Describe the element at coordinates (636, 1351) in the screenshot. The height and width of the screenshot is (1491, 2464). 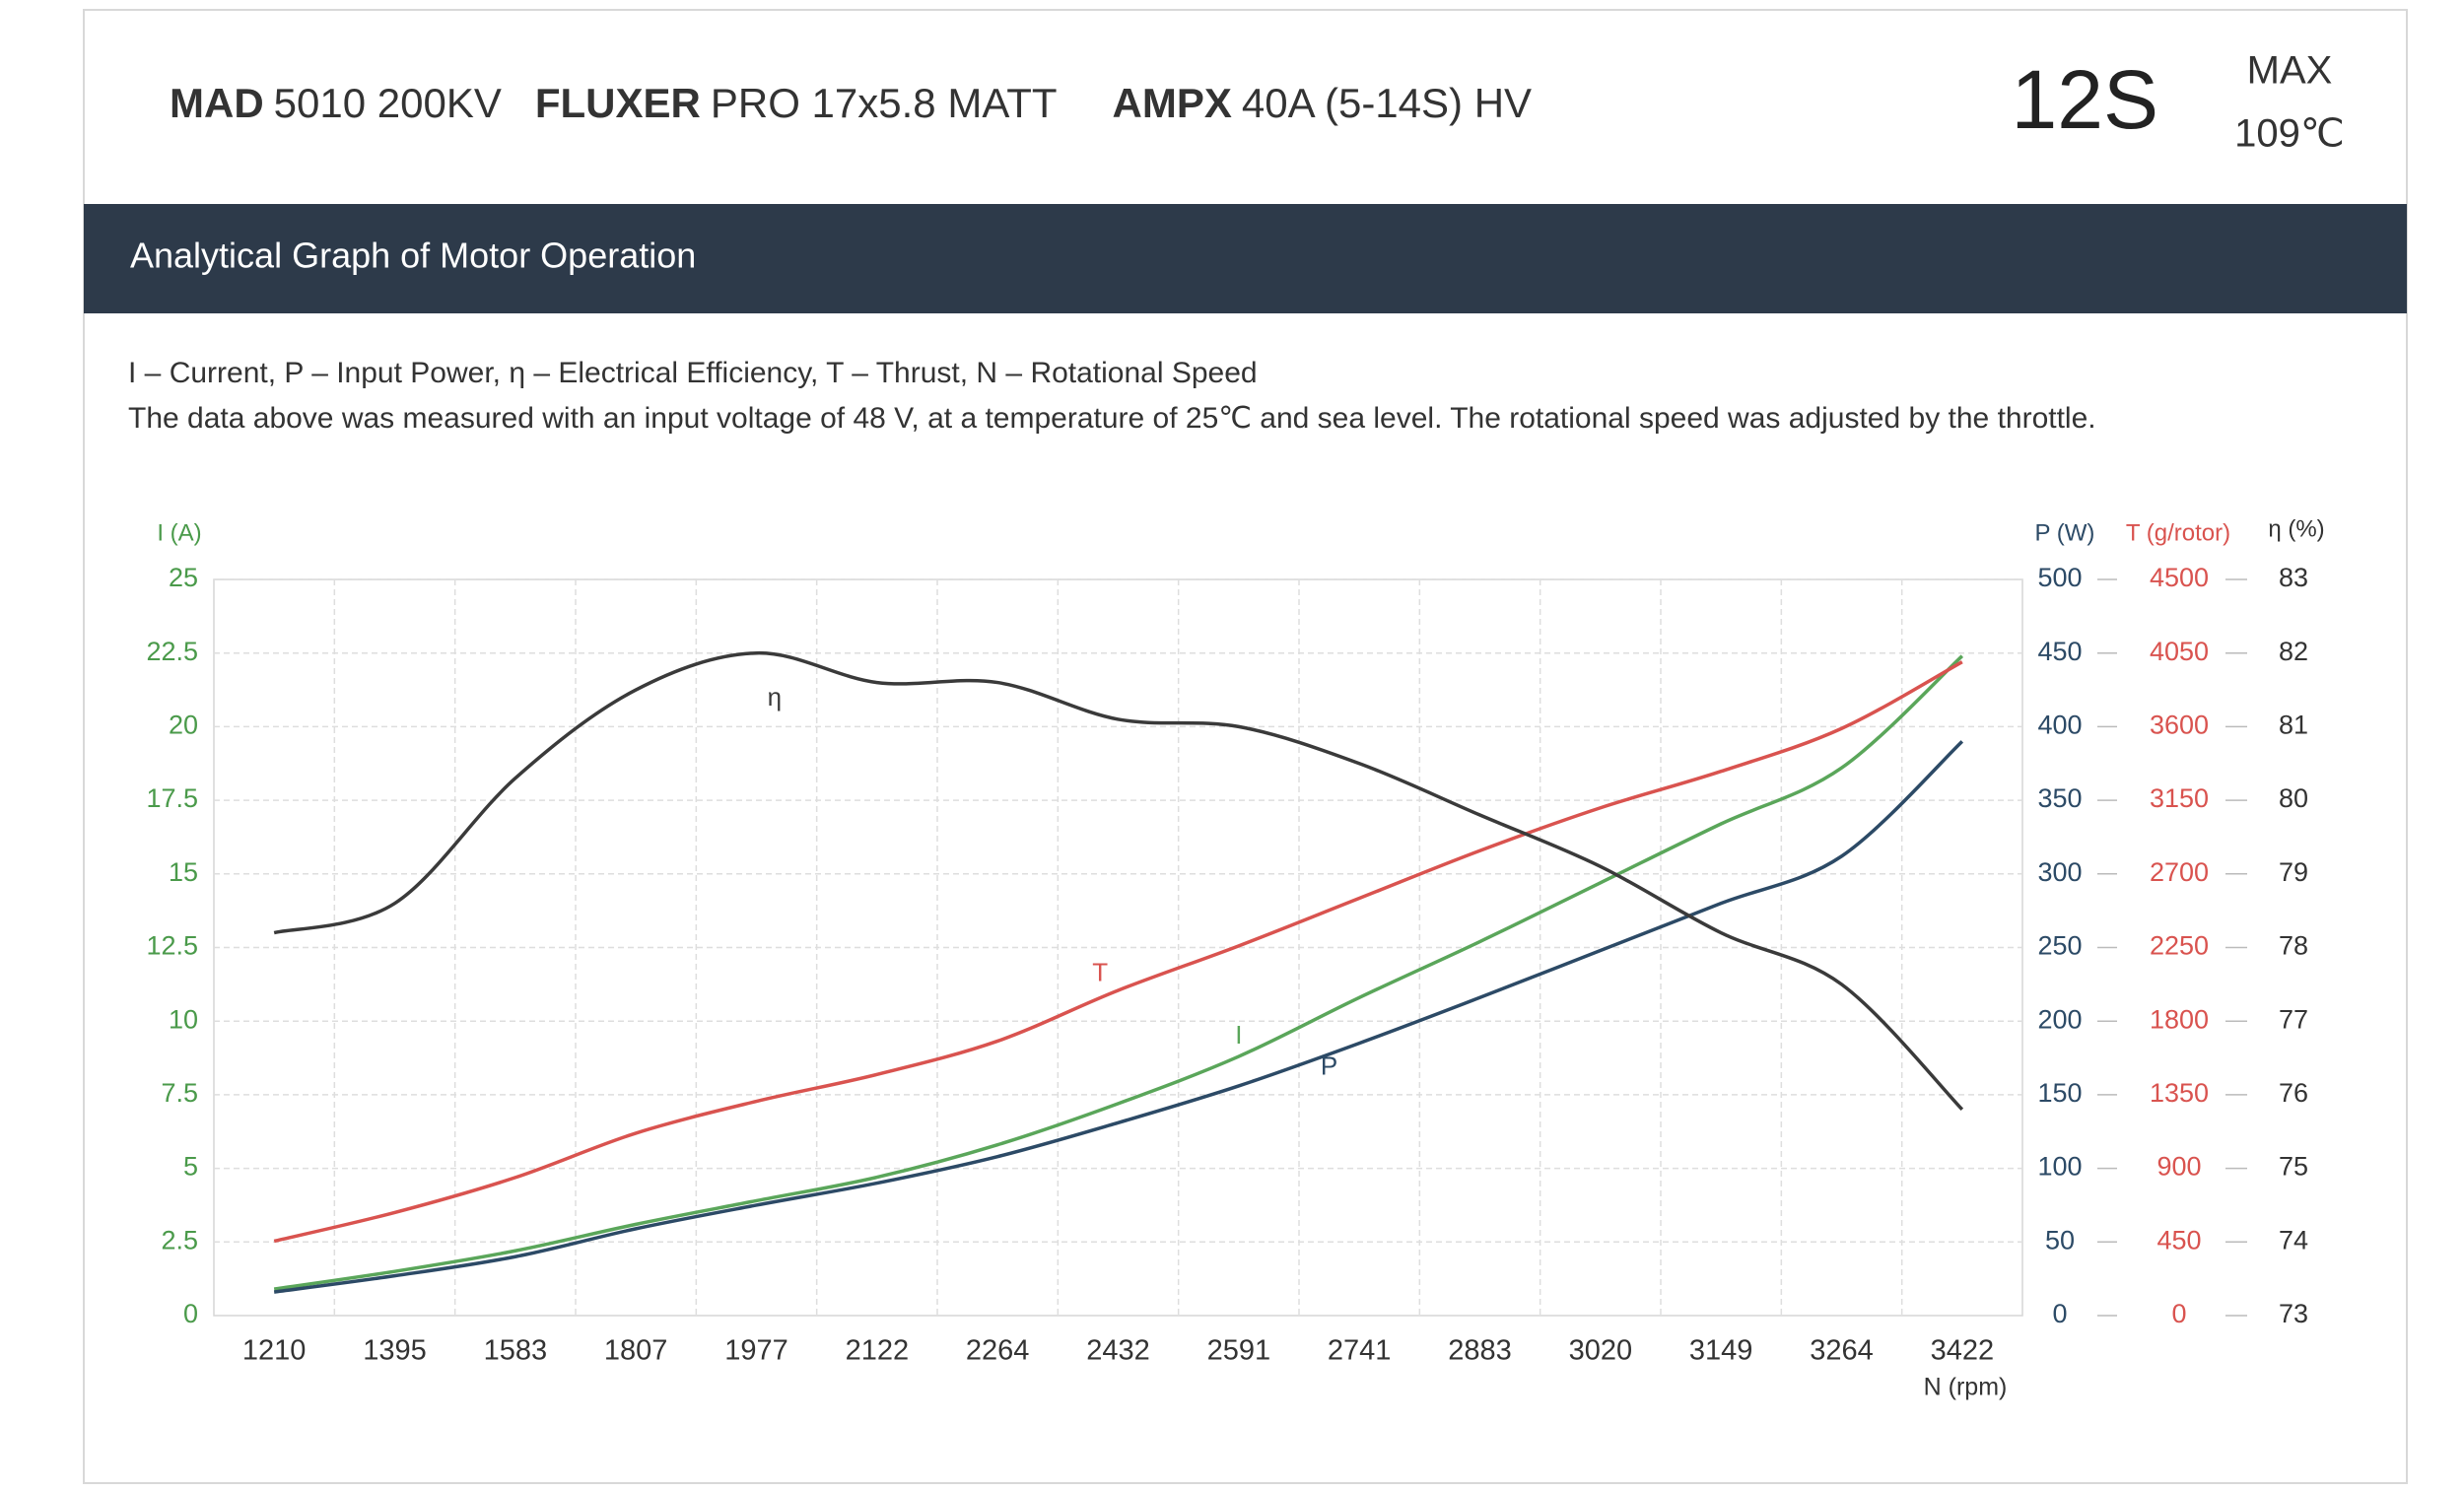
I see `x-tick-label: 1807` at that location.